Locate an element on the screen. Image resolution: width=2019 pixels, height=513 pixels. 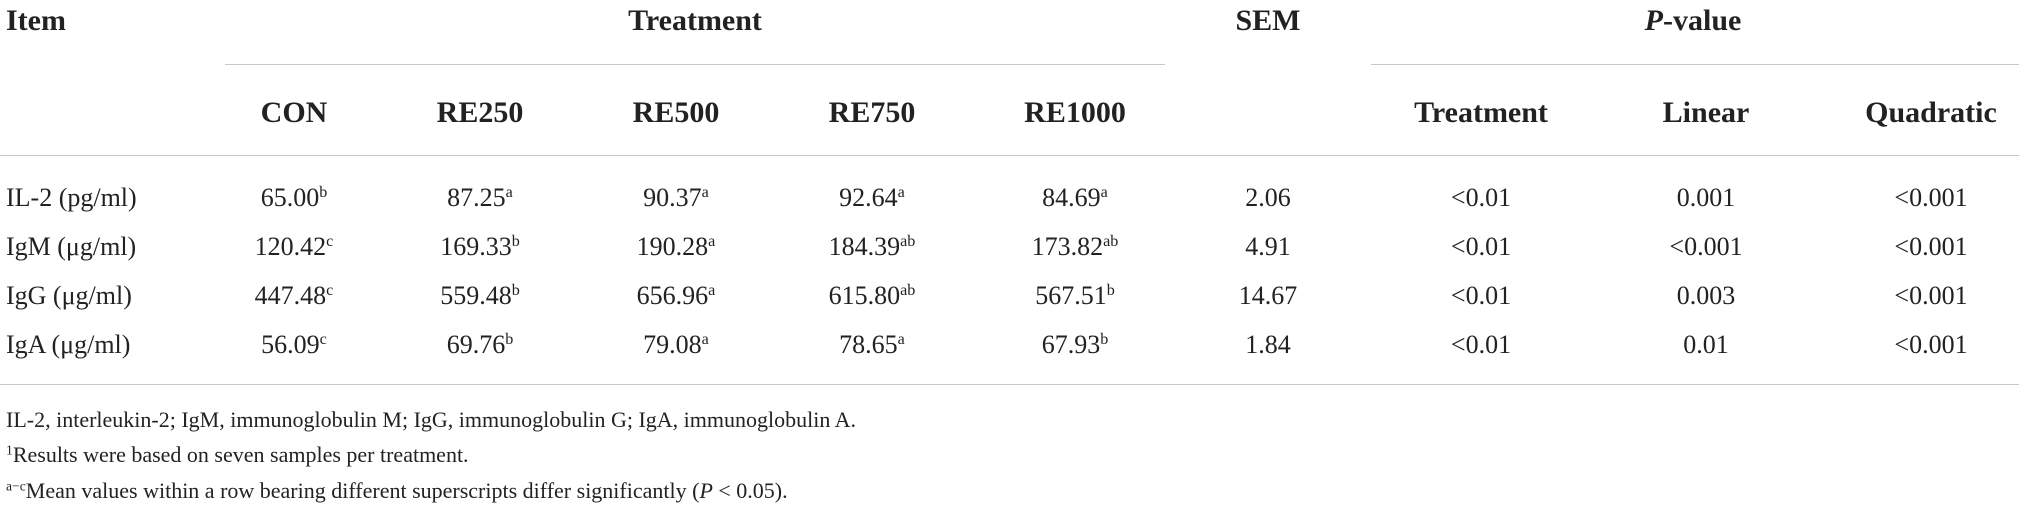
row-item: IgM (μg/ml) is located at coordinates (71, 247).